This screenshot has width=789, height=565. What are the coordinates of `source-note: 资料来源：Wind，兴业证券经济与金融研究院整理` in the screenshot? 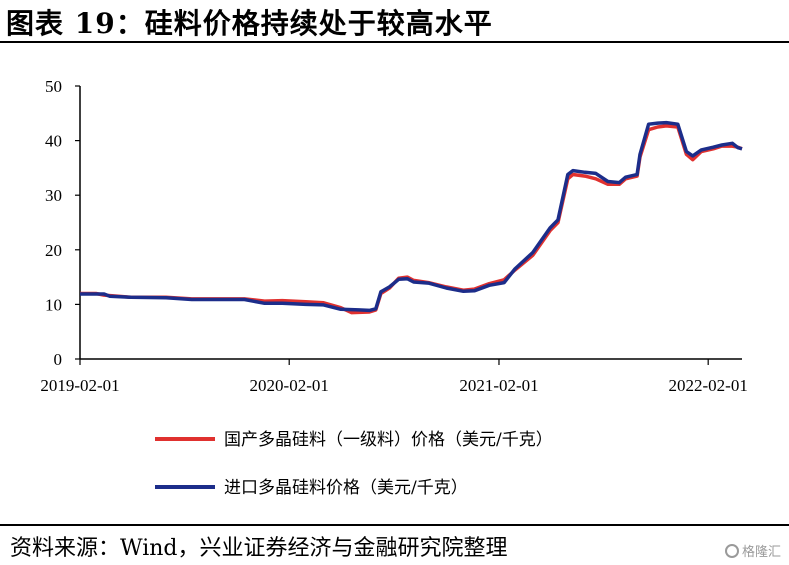 It's located at (259, 548).